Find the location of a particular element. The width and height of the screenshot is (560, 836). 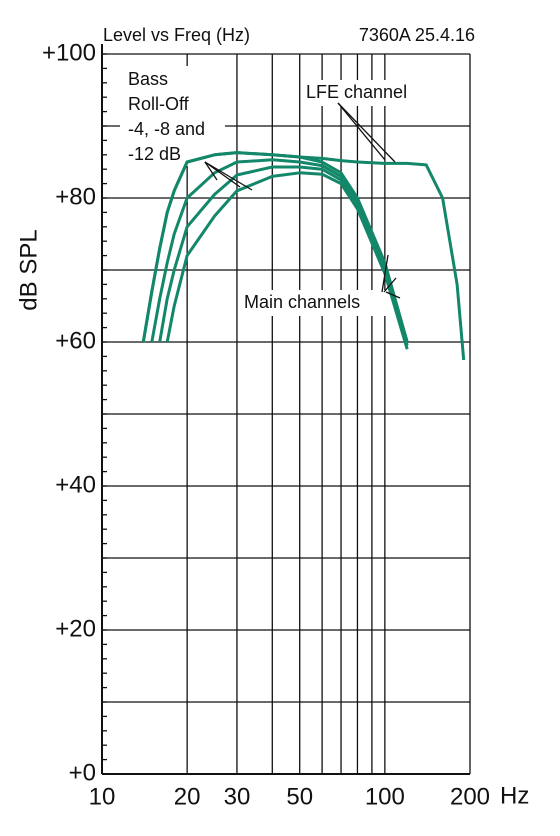

chart-subtitle: 7360A 25.4.16 is located at coordinates (417, 35).